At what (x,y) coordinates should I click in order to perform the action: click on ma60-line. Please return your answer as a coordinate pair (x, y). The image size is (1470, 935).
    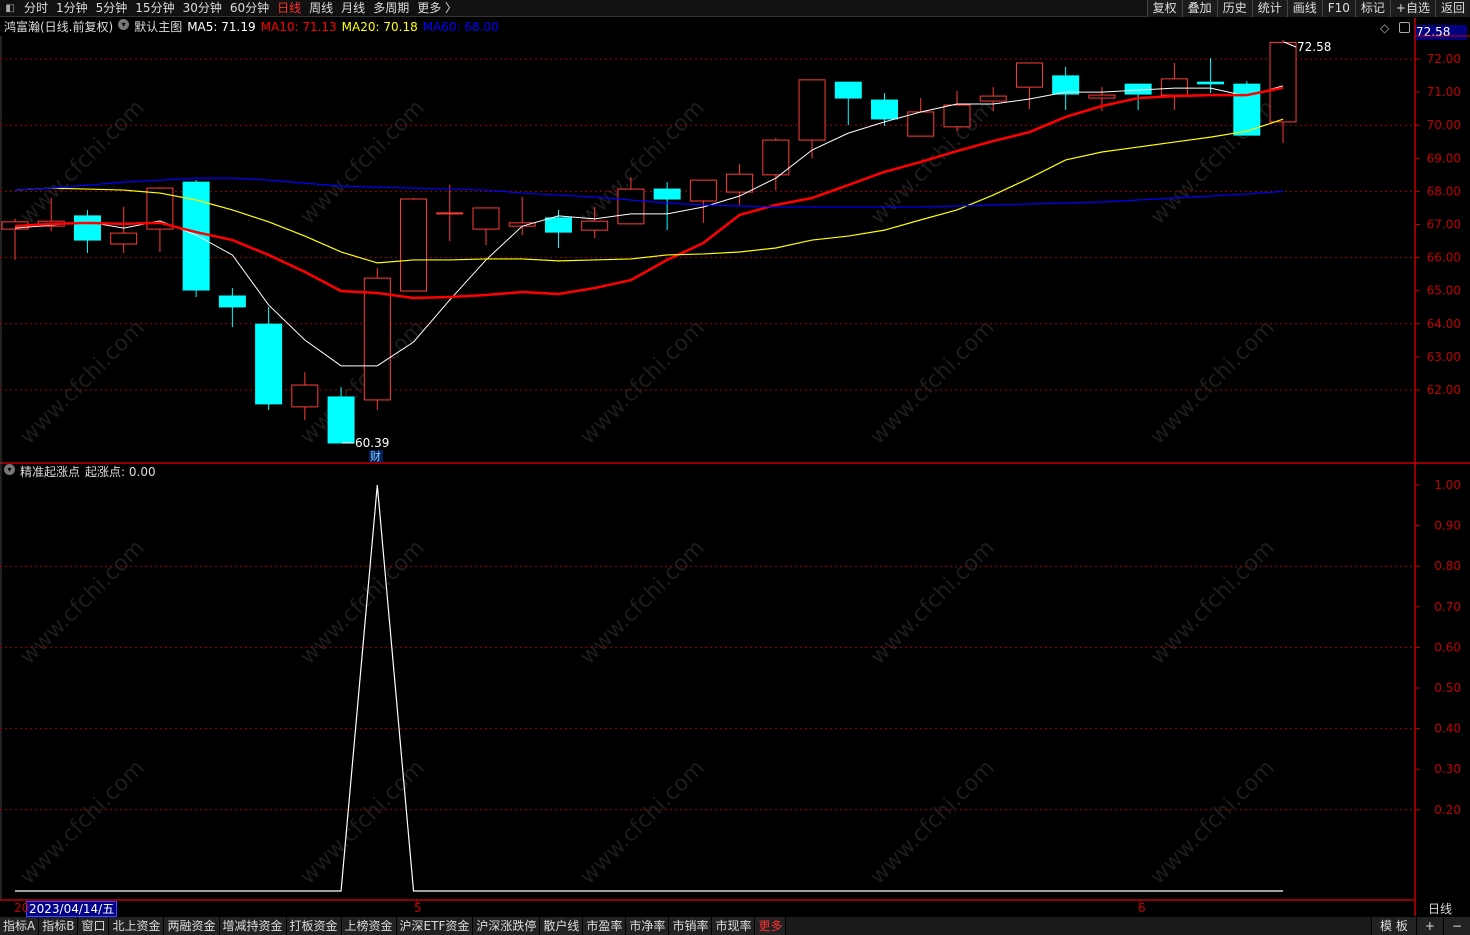
    Looking at the image, I should click on (649, 192).